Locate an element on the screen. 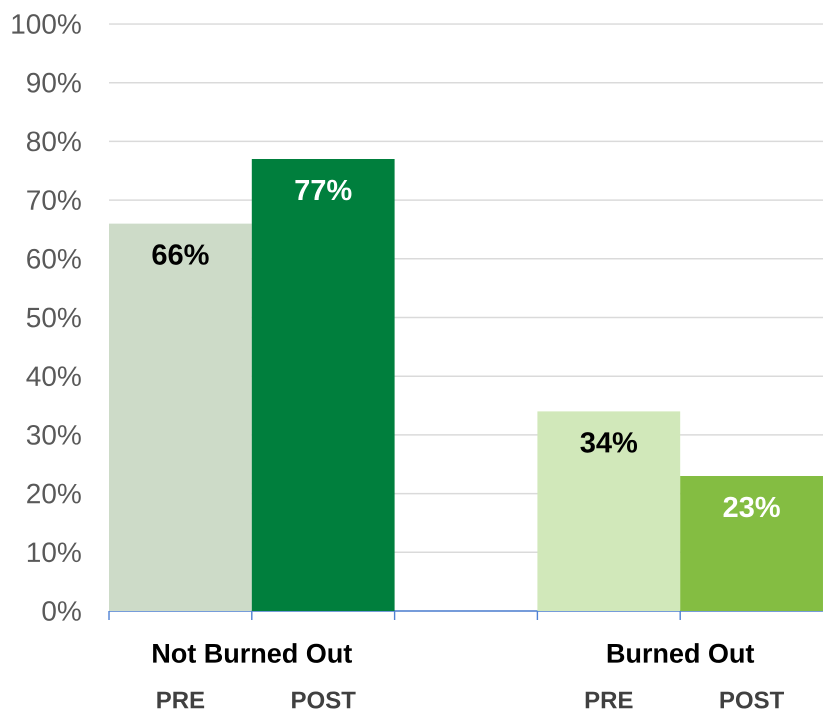 This screenshot has width=823, height=713. data-label: 23% is located at coordinates (752, 507).